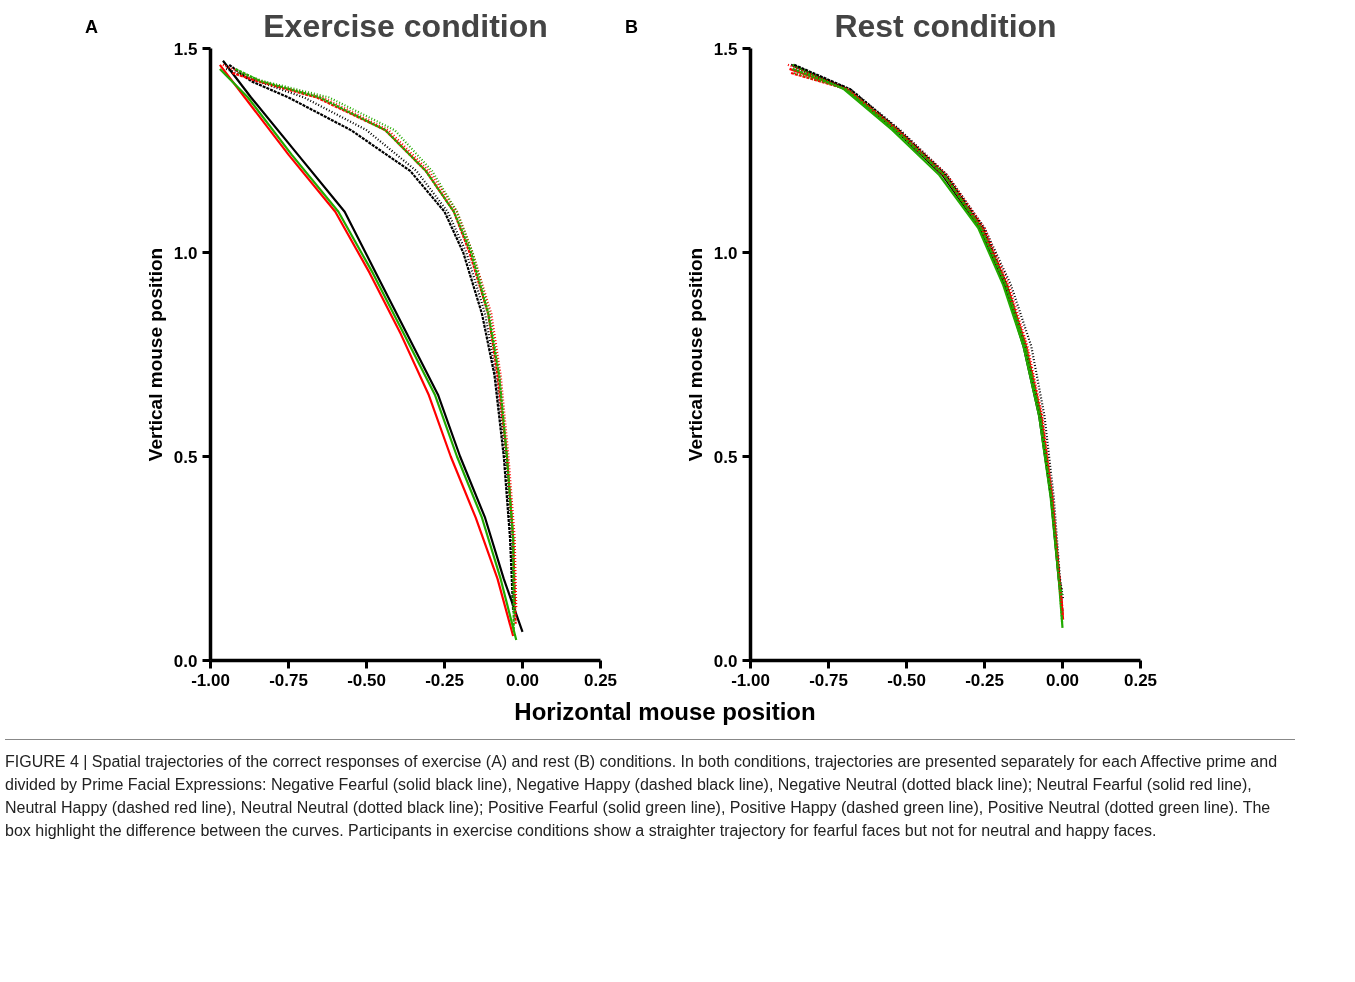 The height and width of the screenshot is (982, 1355). What do you see at coordinates (665, 712) in the screenshot?
I see `x-axis-title: Horizontal mouse position` at bounding box center [665, 712].